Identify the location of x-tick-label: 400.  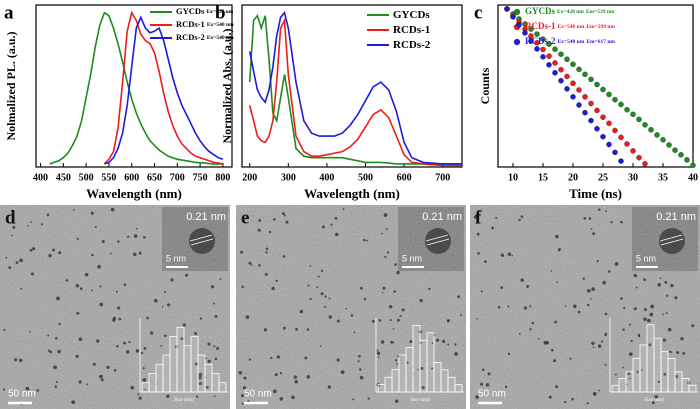
(40, 177).